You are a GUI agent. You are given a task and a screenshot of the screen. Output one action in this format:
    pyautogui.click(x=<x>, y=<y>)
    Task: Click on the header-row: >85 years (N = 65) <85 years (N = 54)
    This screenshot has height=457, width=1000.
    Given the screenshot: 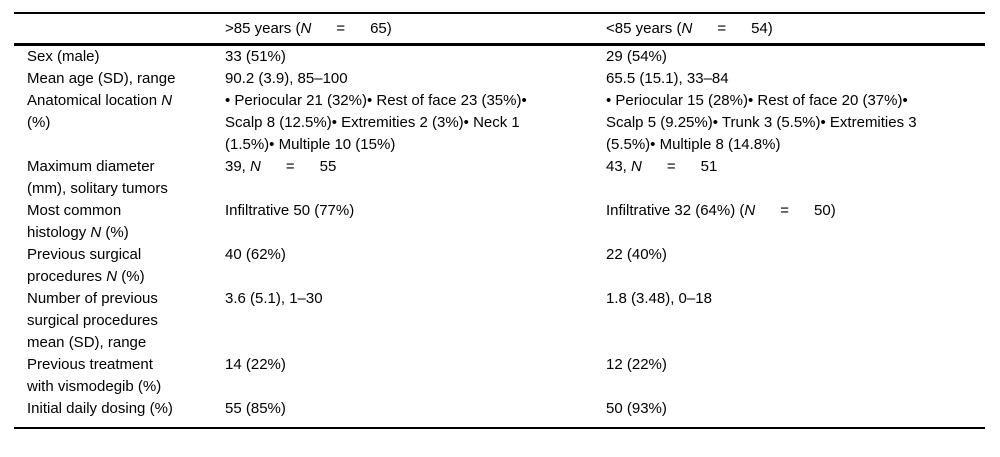 What is the action you would take?
    pyautogui.click(x=499, y=29)
    